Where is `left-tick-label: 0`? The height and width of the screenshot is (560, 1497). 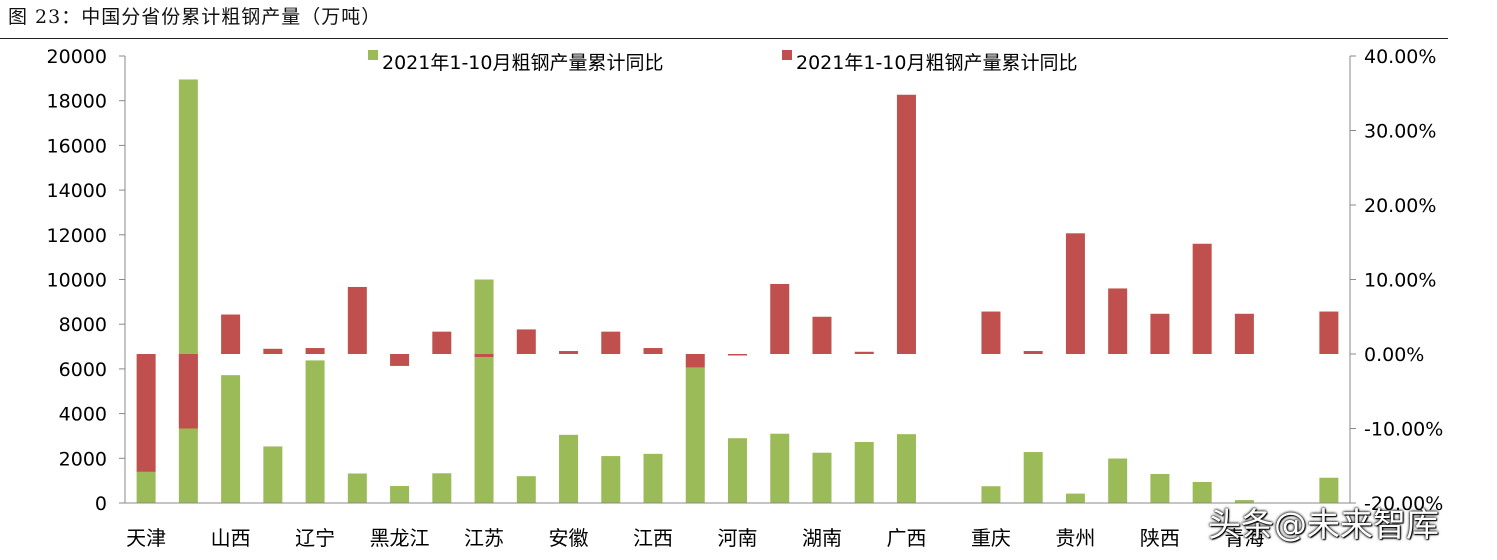
left-tick-label: 0 is located at coordinates (101, 504).